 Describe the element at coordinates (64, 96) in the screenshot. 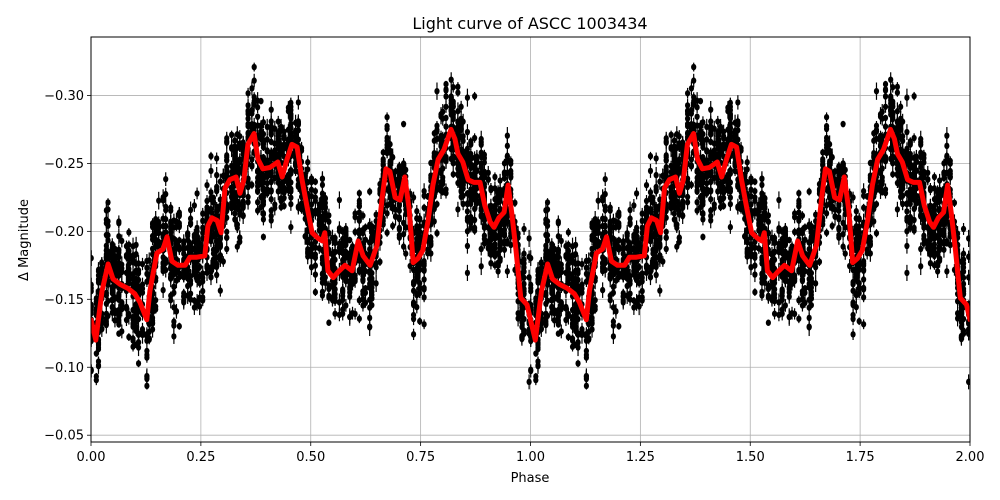

I see `y-tick-label: −0.30` at that location.